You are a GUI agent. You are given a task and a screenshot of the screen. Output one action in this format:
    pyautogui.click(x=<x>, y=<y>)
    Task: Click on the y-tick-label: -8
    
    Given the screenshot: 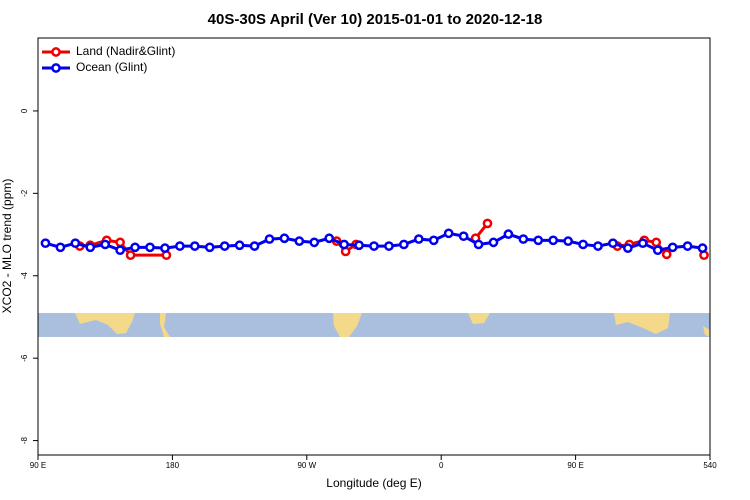 What is the action you would take?
    pyautogui.click(x=24, y=440)
    